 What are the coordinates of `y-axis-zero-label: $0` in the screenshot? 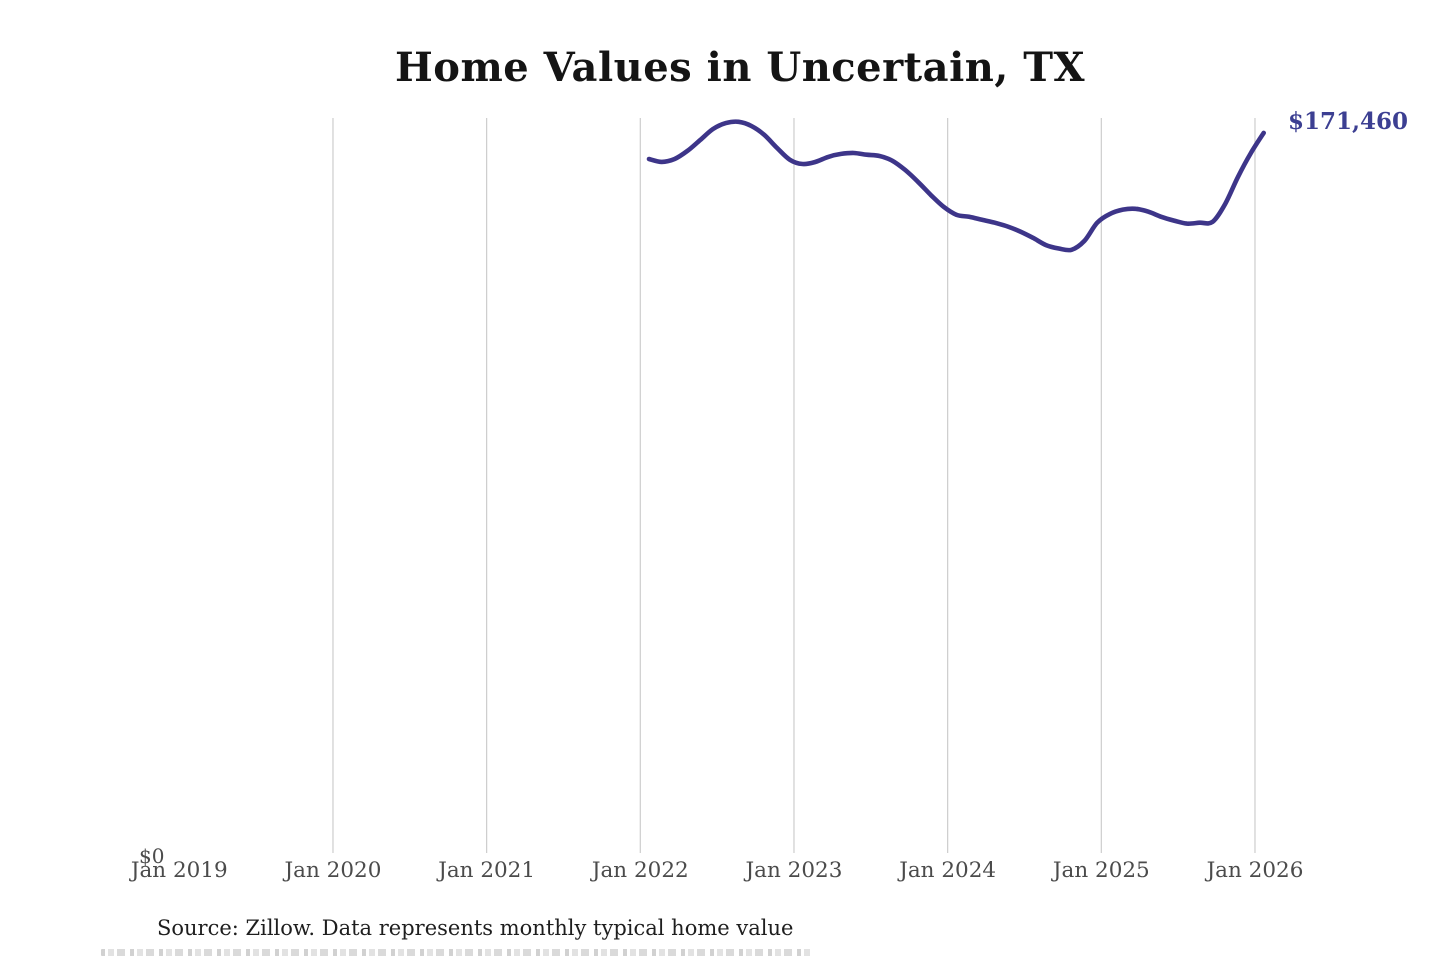 It's located at (152, 856).